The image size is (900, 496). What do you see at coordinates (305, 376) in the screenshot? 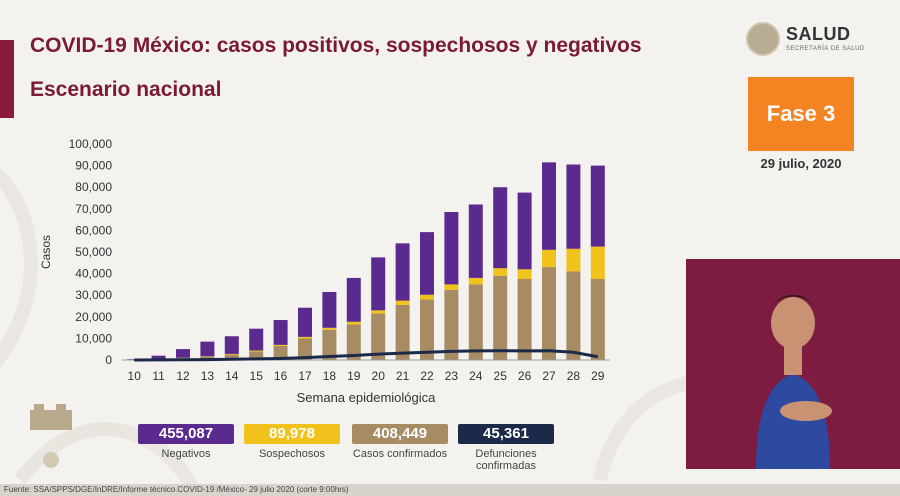
I see `x-tick-label: 17` at bounding box center [305, 376].